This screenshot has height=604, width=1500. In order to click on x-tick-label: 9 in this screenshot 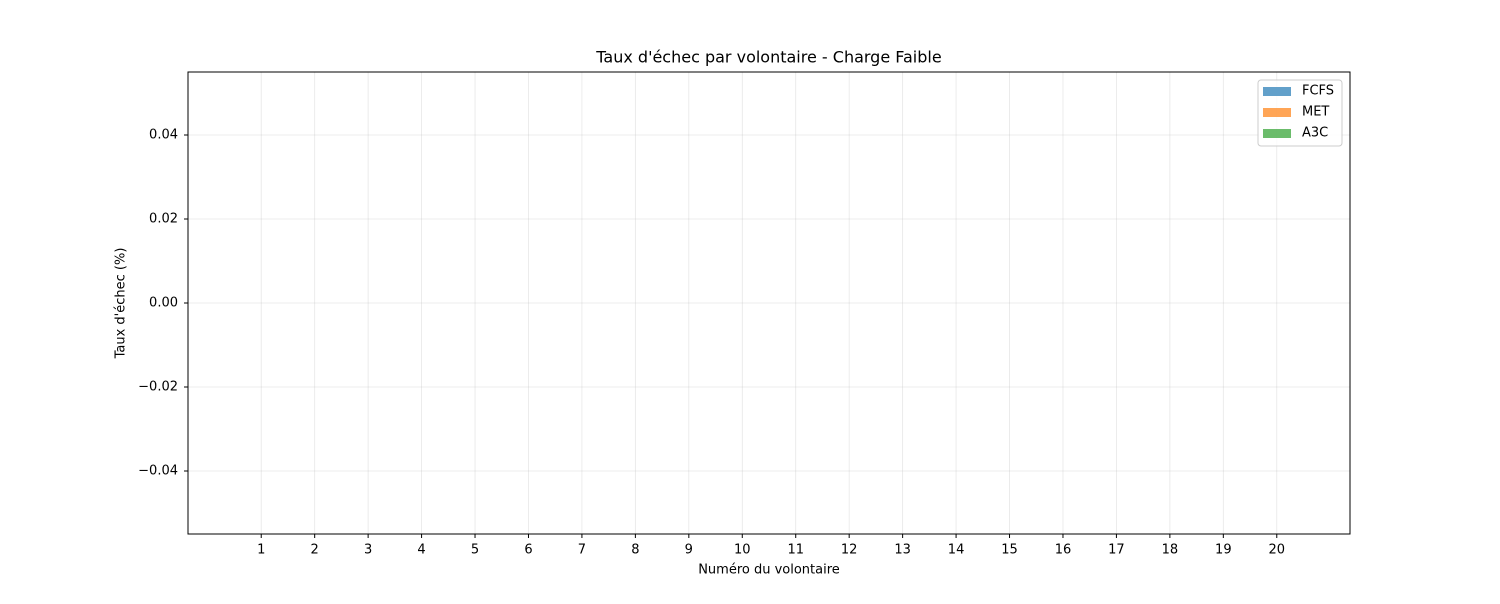, I will do `click(689, 550)`.